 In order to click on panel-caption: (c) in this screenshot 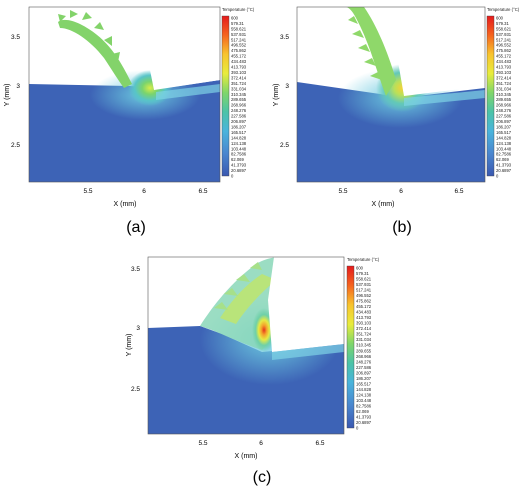, I will do `click(262, 477)`.